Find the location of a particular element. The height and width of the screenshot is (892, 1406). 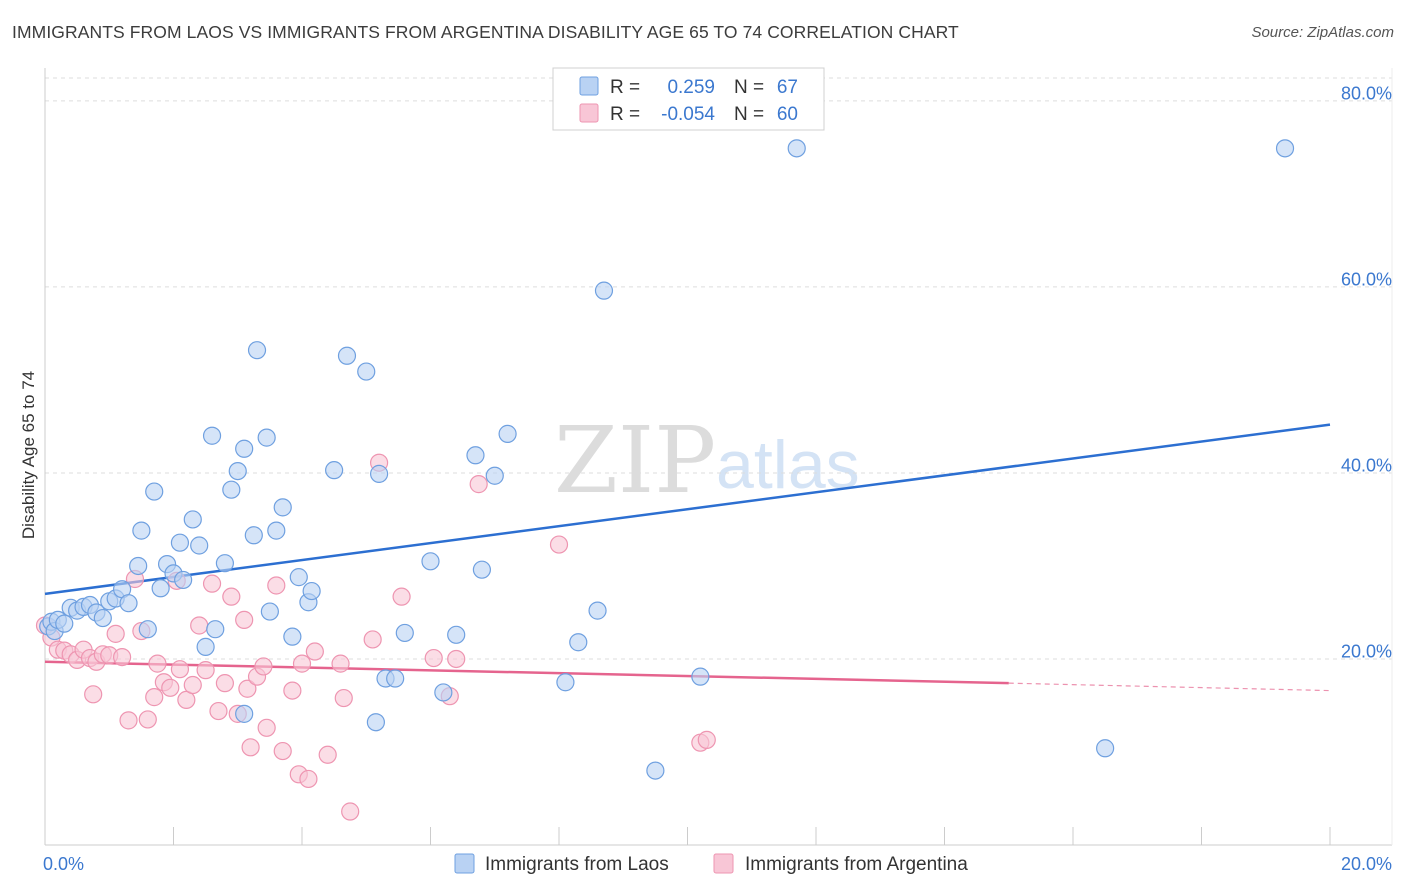

stats-legend-n-value-argentina: 60 is located at coordinates (787, 114).